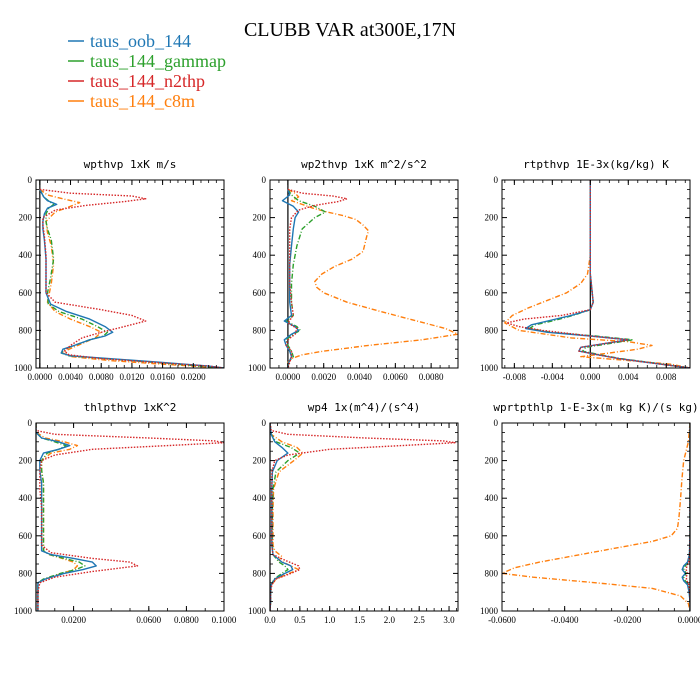 This screenshot has width=700, height=700. Describe the element at coordinates (132, 377) in the screenshot. I see `x-tick-label: 0.0120` at that location.